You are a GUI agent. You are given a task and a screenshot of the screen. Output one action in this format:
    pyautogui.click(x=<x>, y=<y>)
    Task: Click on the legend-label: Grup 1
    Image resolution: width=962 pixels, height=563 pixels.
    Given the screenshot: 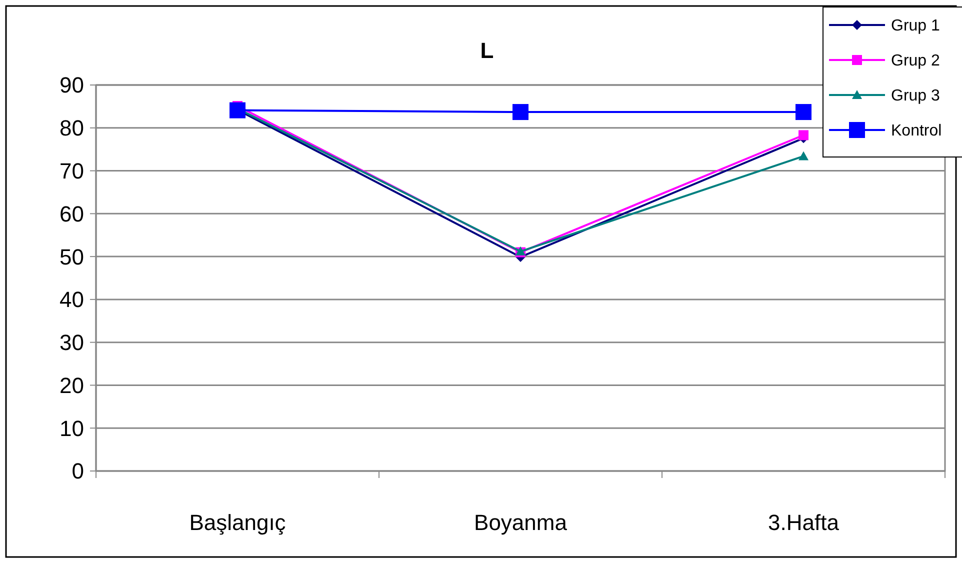 What is the action you would take?
    pyautogui.click(x=915, y=26)
    